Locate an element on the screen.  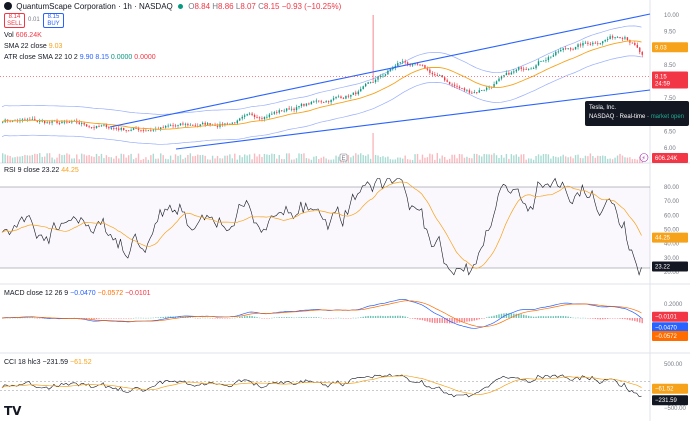
market-status-icon is located at coordinates (180, 6).